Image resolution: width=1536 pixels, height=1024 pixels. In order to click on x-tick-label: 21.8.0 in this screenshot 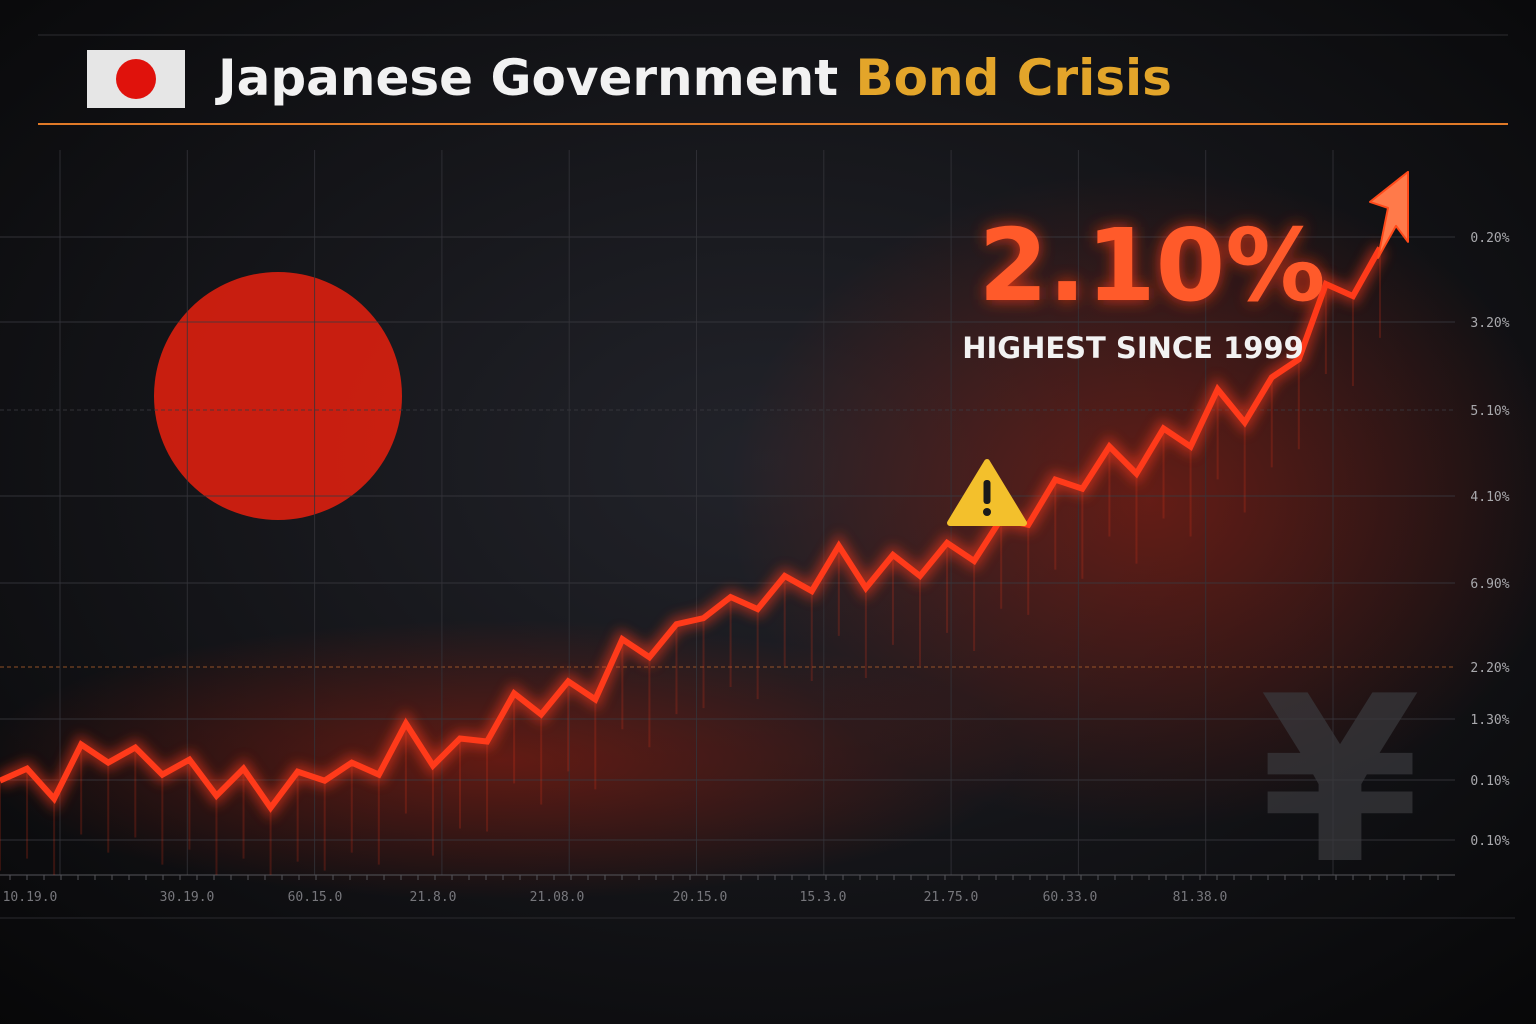, I will do `click(433, 897)`.